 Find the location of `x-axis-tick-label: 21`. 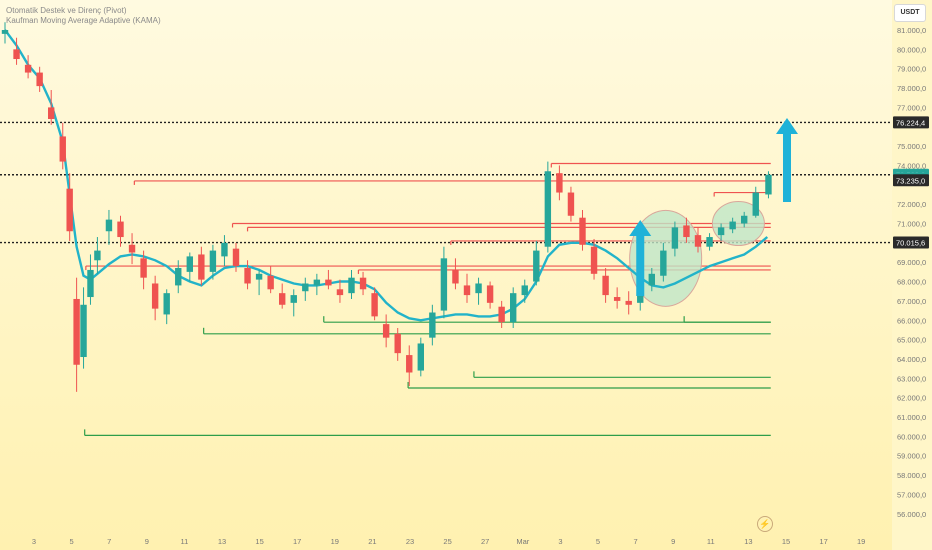

x-axis-tick-label: 21 is located at coordinates (372, 541).